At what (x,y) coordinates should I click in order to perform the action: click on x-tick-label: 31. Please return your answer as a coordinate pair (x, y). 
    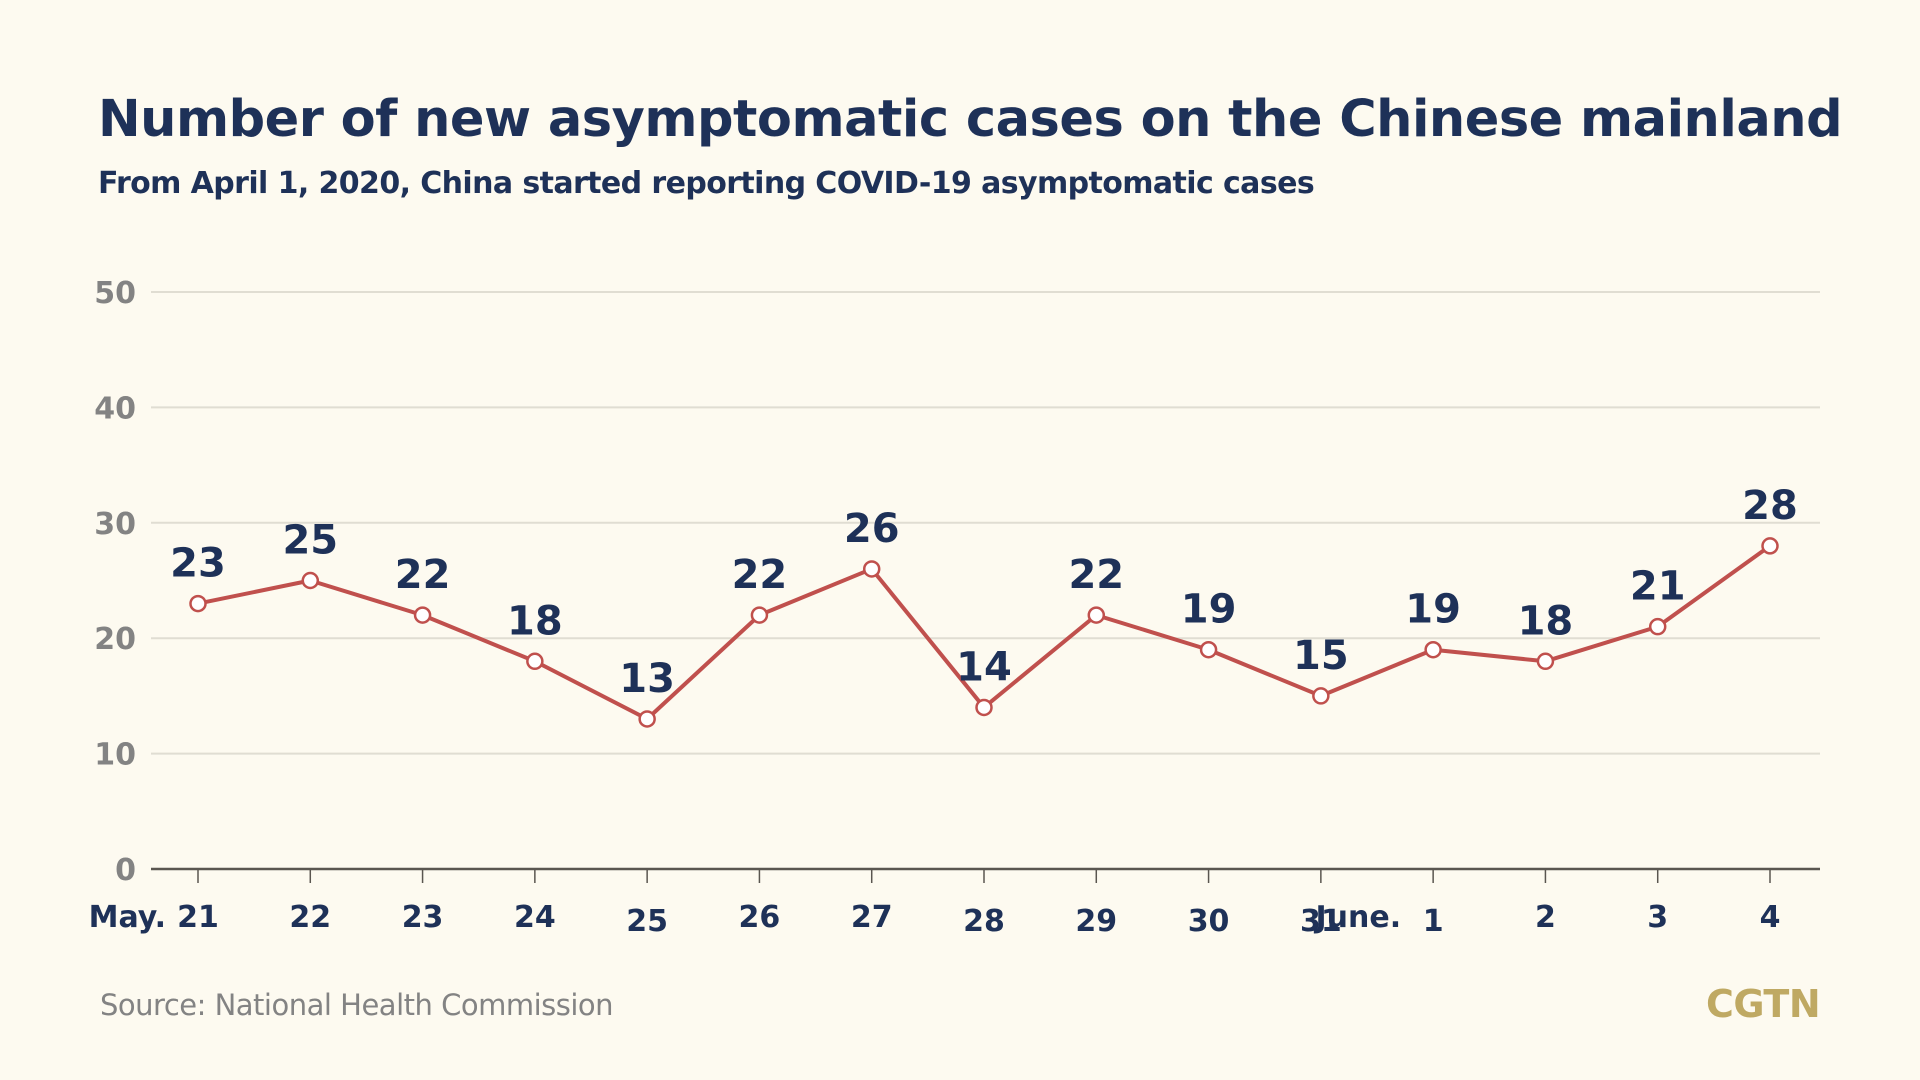
    Looking at the image, I should click on (1321, 921).